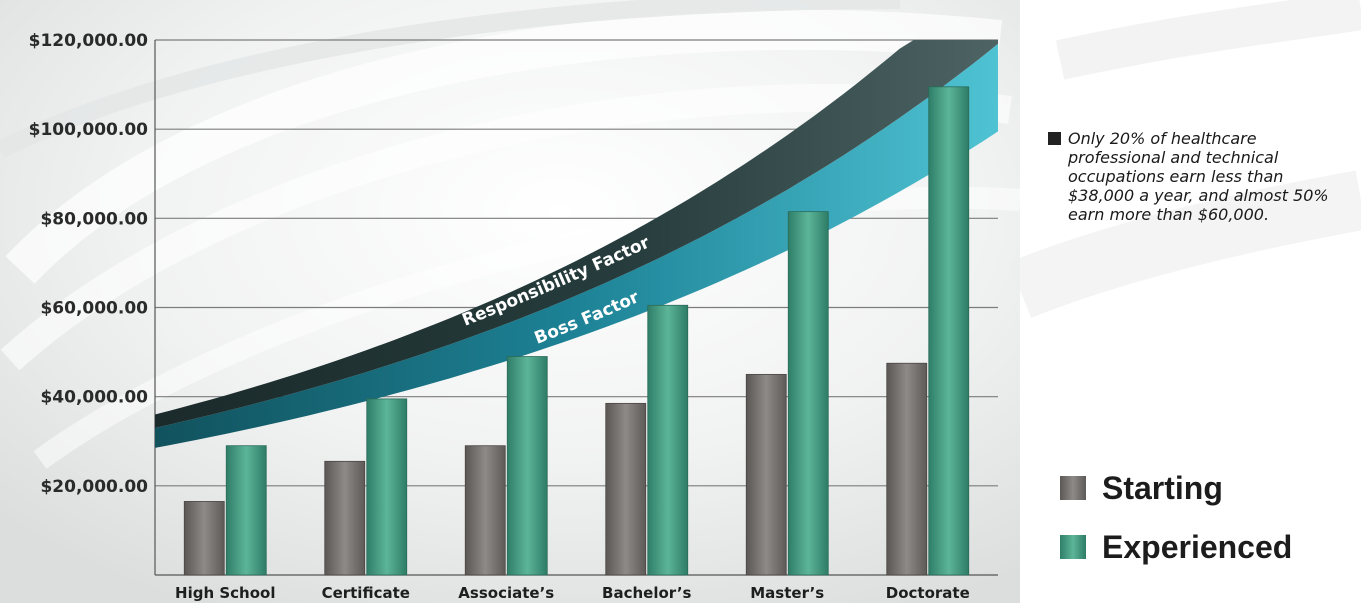  What do you see at coordinates (506, 593) in the screenshot?
I see `x-tick-label: Associate’s` at bounding box center [506, 593].